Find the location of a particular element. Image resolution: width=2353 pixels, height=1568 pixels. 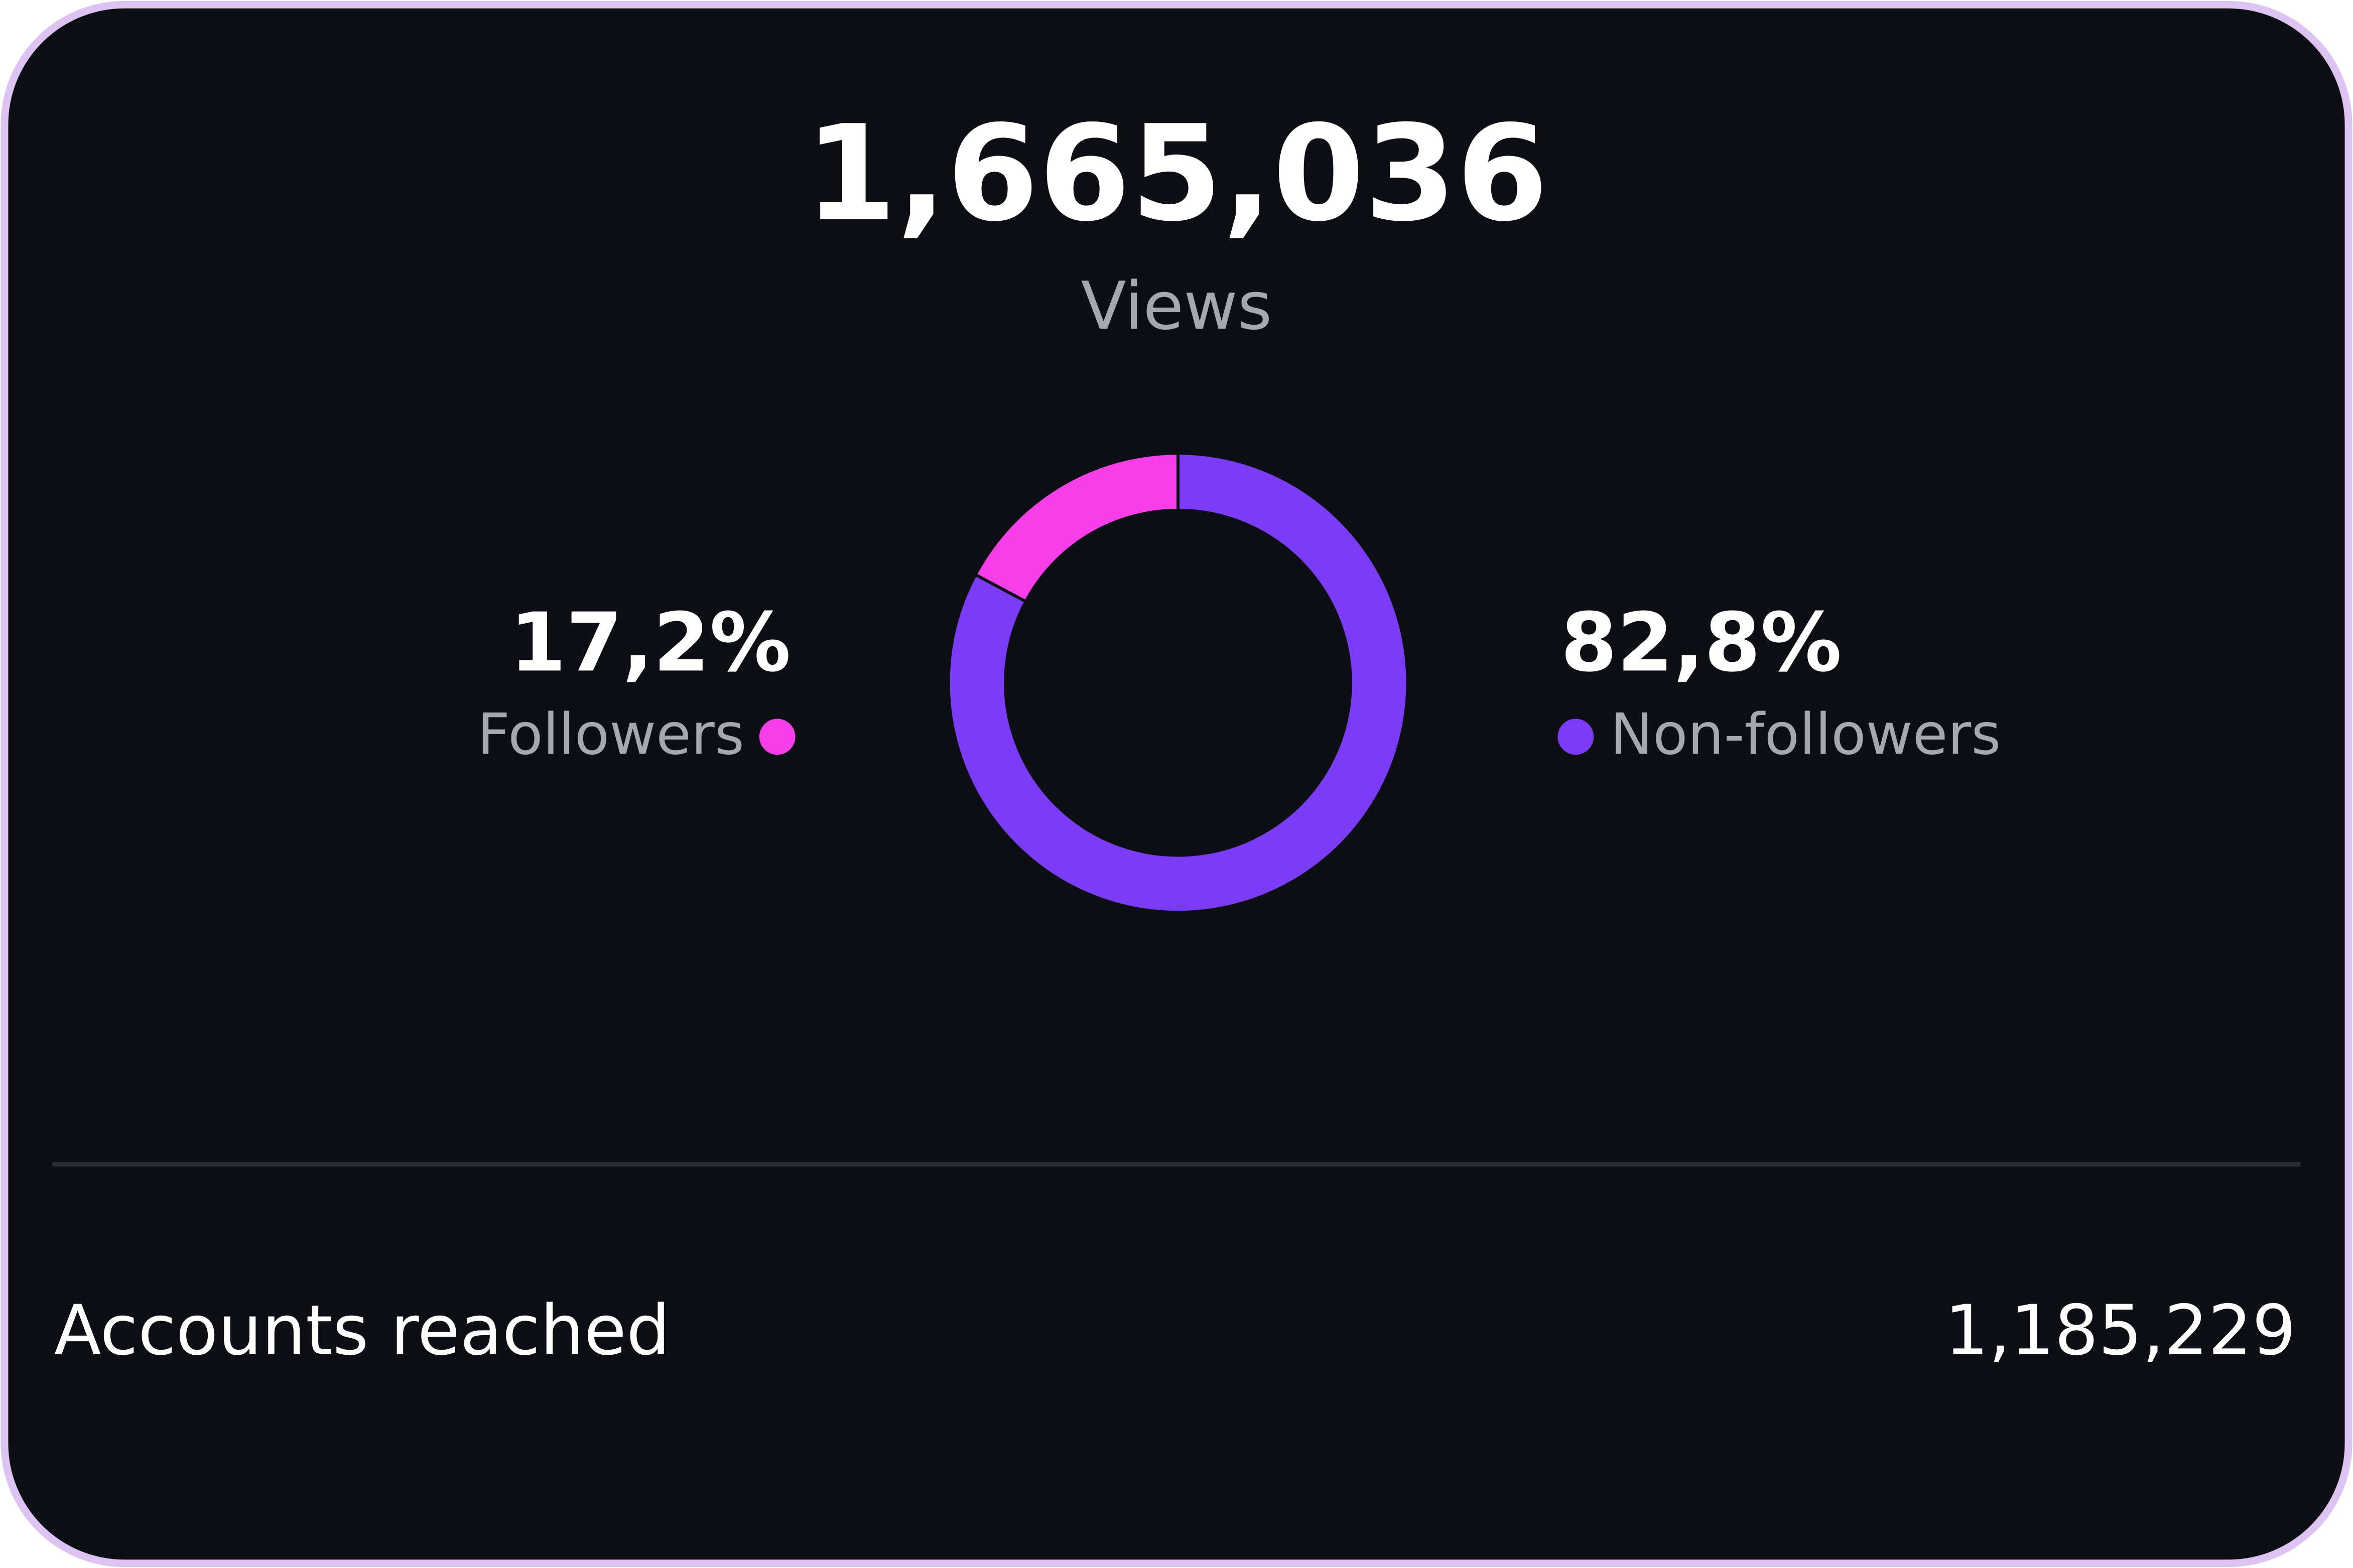

legend-label: Followers is located at coordinates (610, 734).